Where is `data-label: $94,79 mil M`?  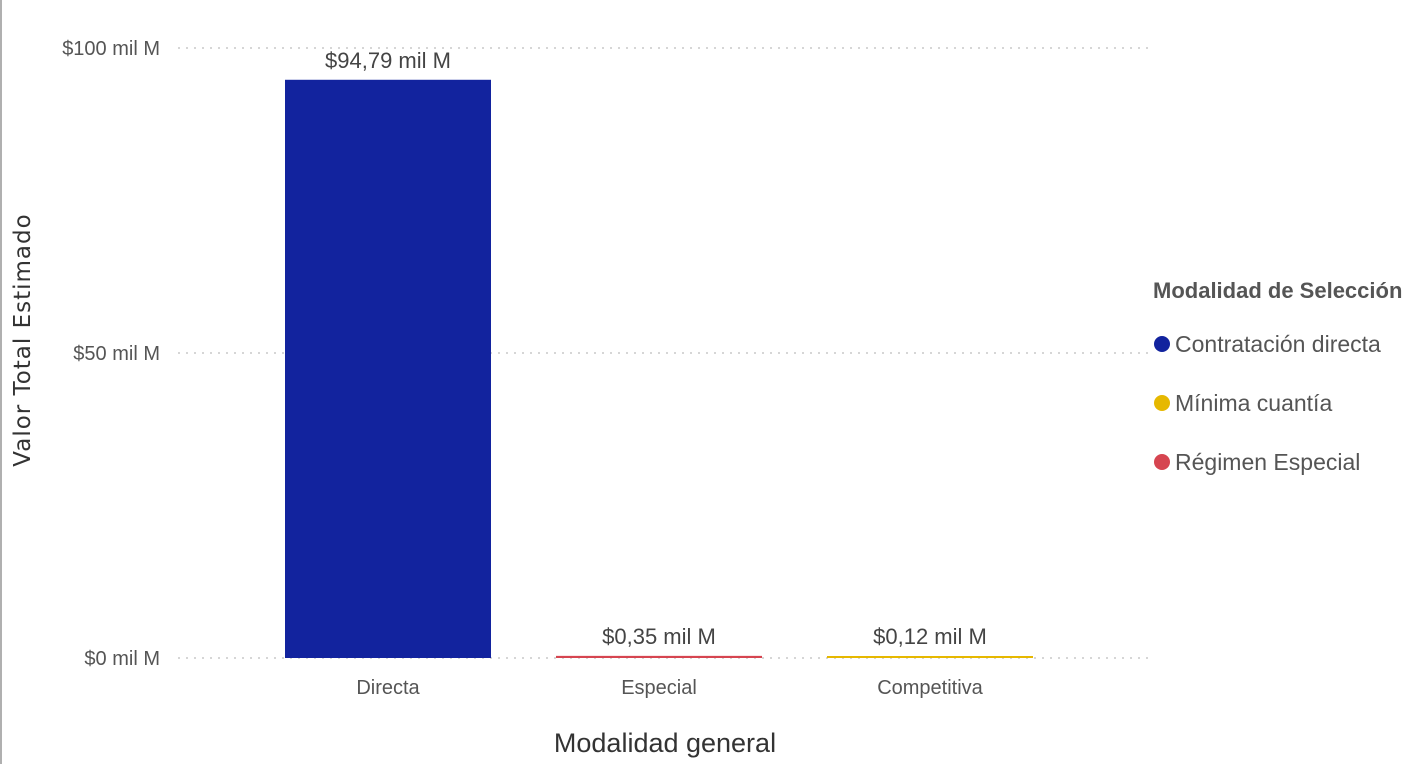 data-label: $94,79 mil M is located at coordinates (388, 60).